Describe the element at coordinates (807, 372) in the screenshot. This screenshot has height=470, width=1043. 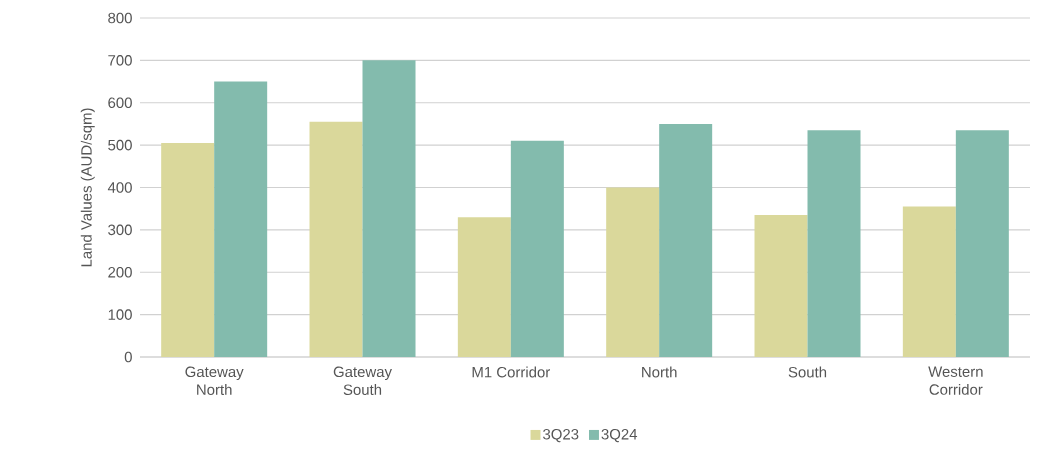
I see `x-tick-label: South` at that location.